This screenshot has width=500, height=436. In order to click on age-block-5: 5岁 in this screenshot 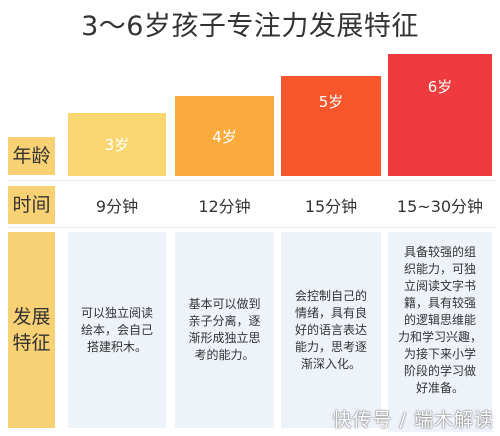, I will do `click(331, 126)`.